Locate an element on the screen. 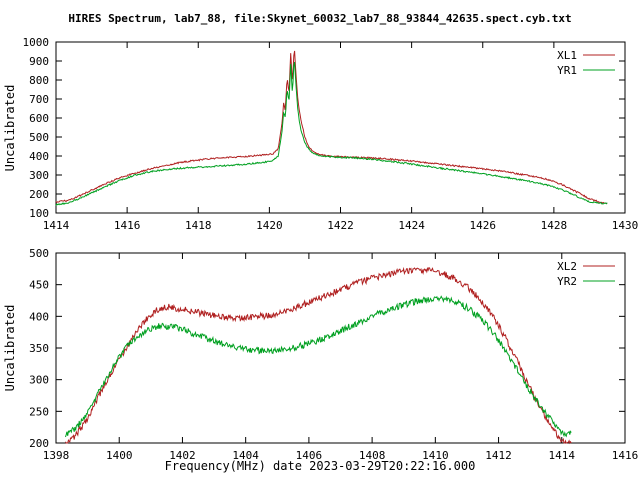 The width and height of the screenshot is (640, 480). x-tick-label: 1424 is located at coordinates (411, 225).